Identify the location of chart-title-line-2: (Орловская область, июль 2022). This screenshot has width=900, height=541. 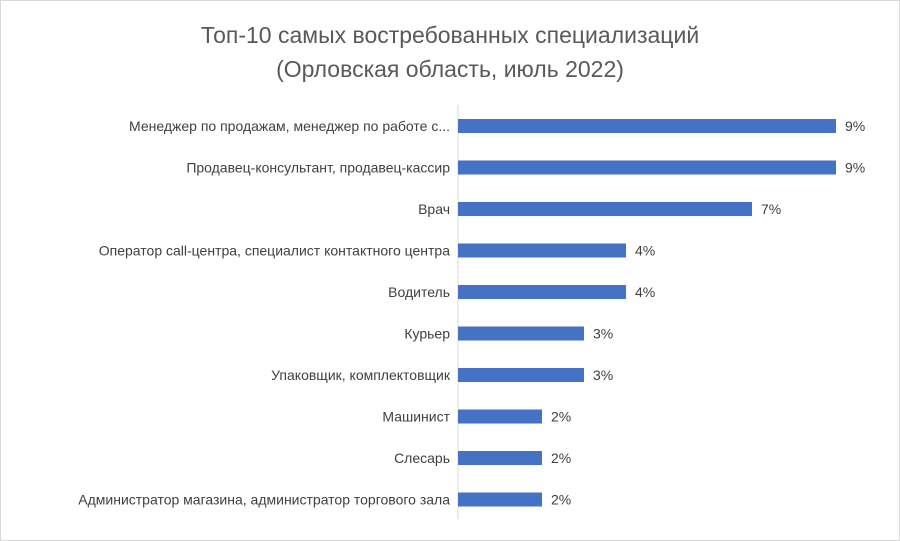
(450, 69).